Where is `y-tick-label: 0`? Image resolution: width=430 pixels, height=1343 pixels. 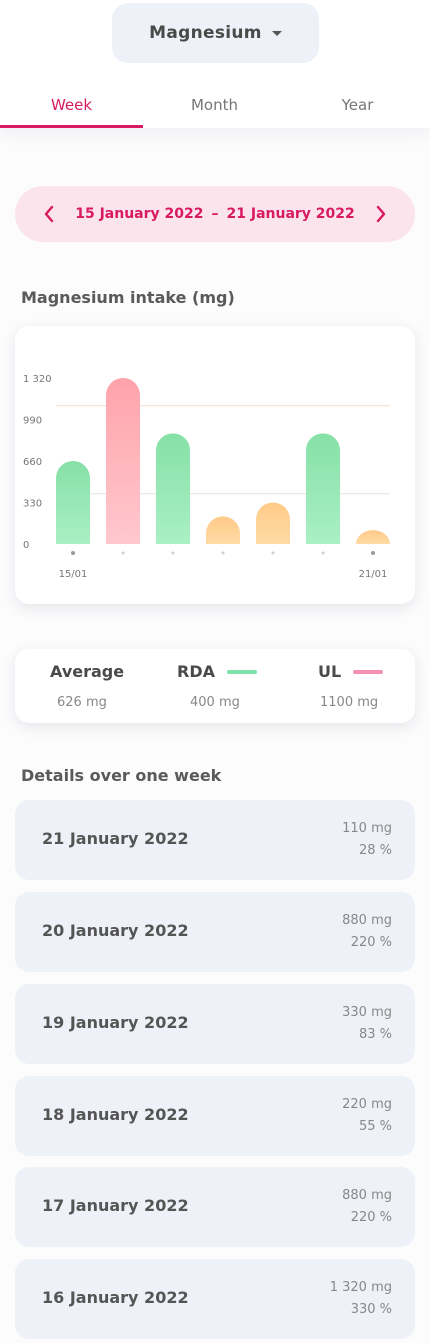
y-tick-label: 0 is located at coordinates (26, 545).